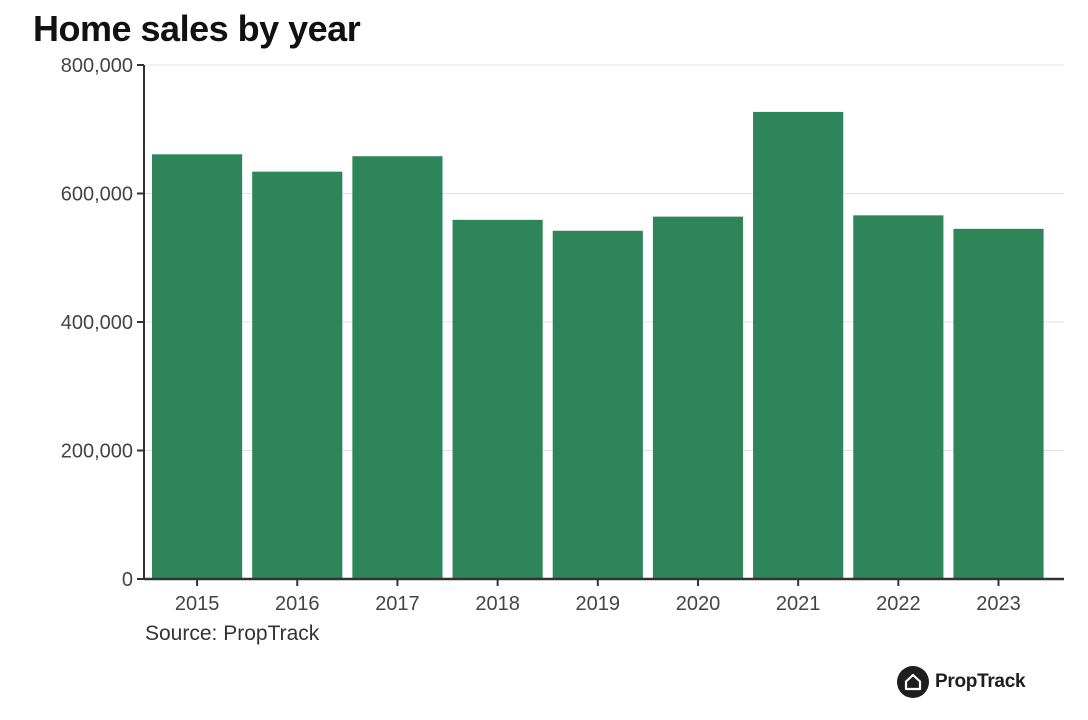 The height and width of the screenshot is (720, 1088). What do you see at coordinates (232, 633) in the screenshot?
I see `source-note: Source: PropTrack` at bounding box center [232, 633].